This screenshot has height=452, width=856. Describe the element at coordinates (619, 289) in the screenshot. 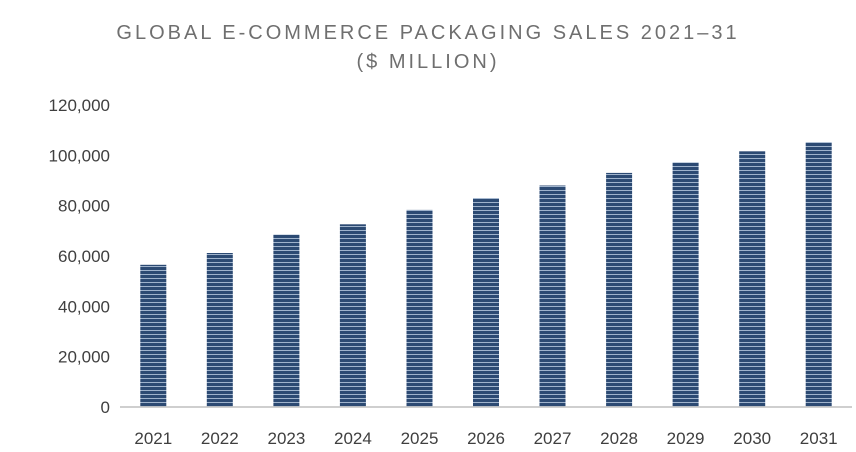

I see `bar-2028` at that location.